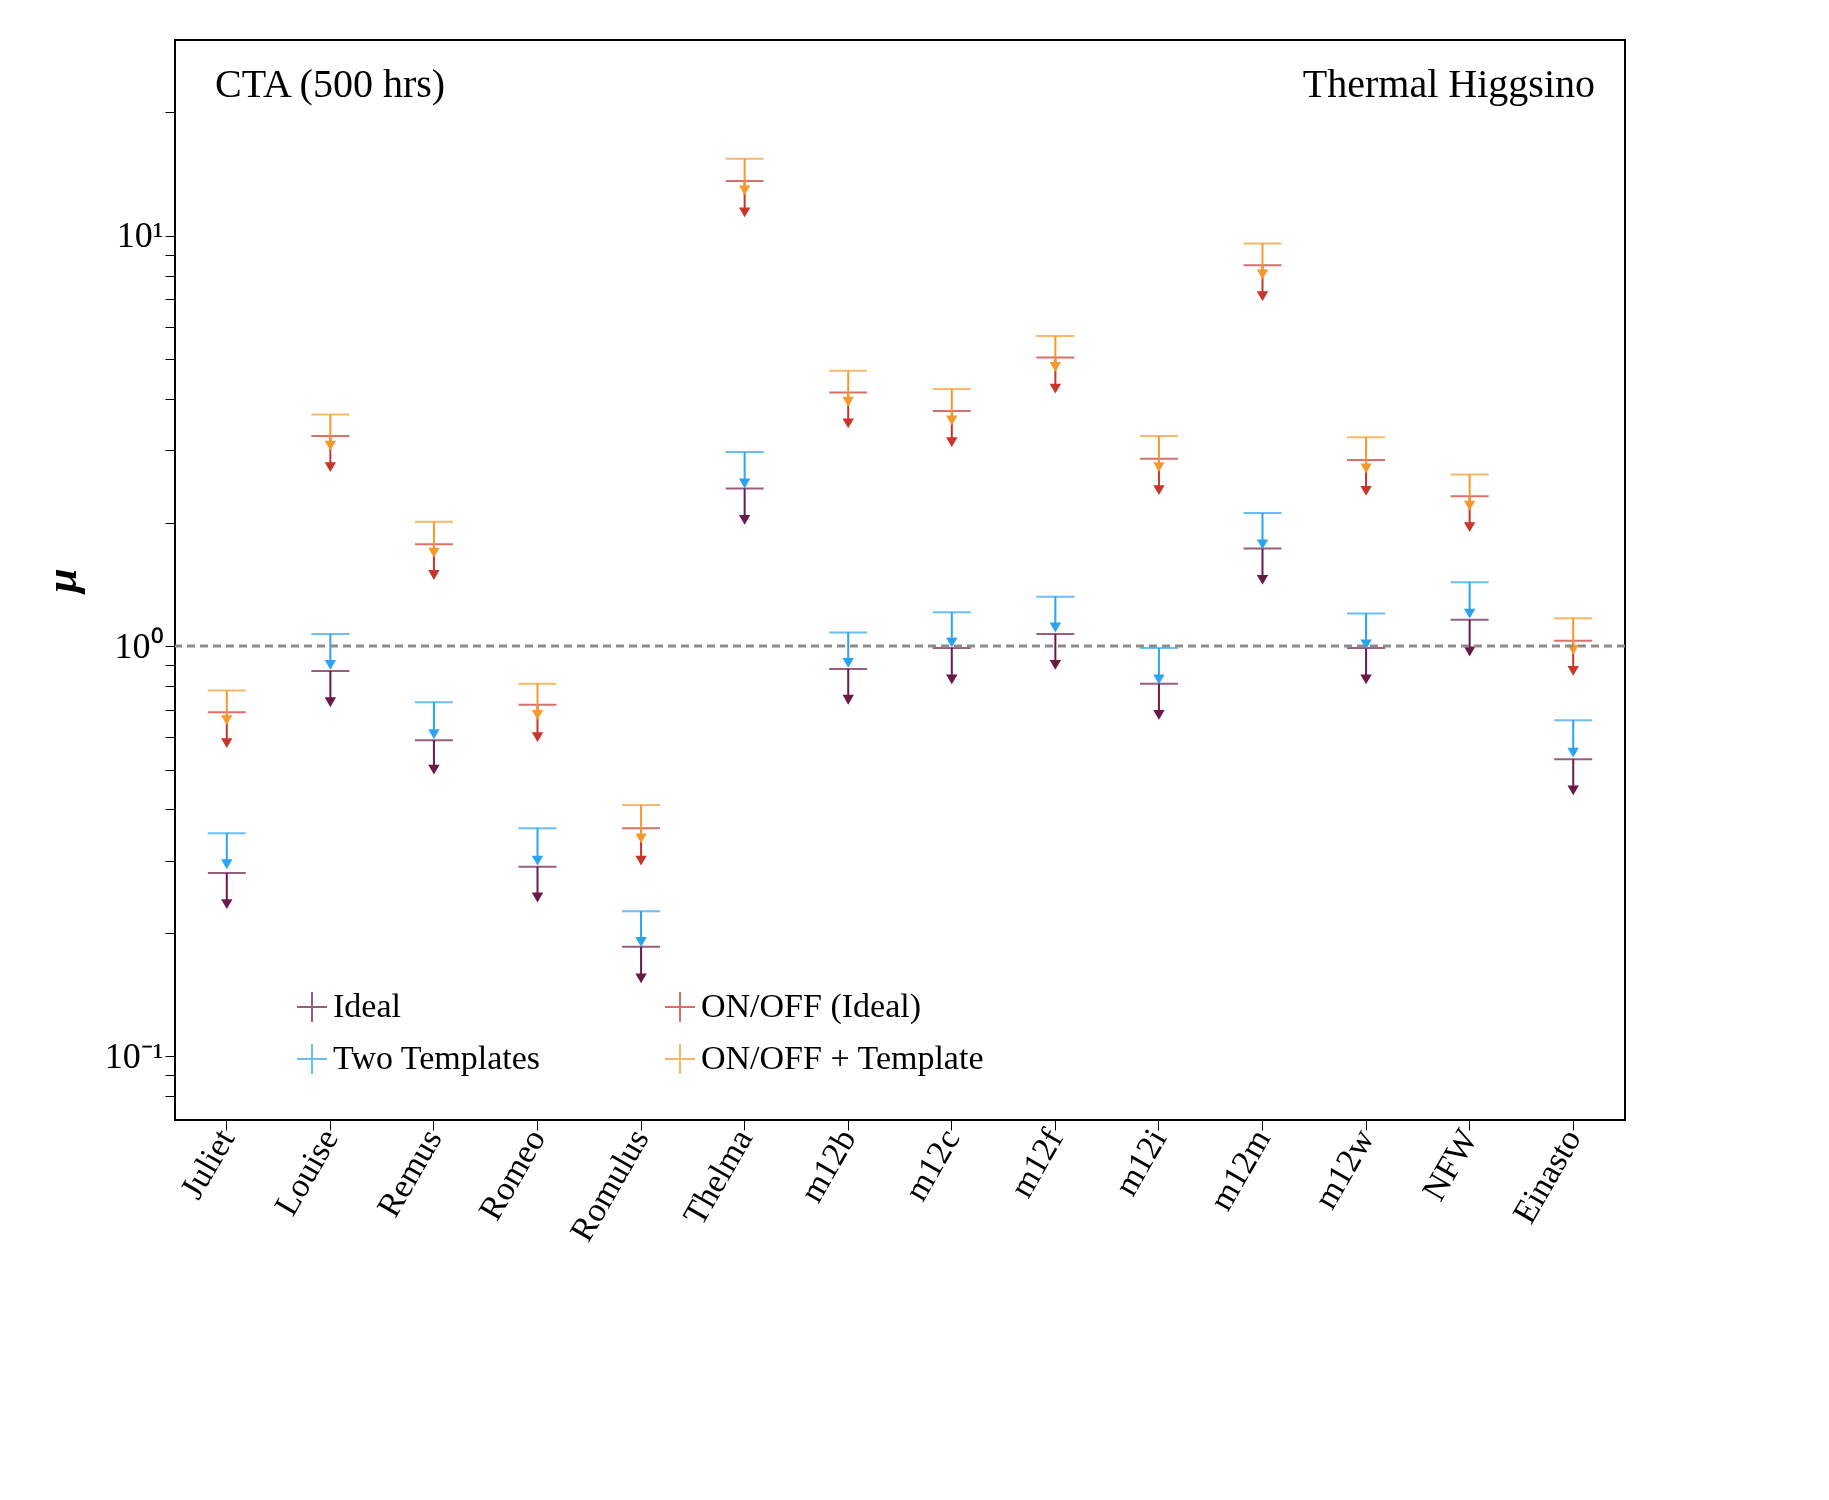 This screenshot has height=1500, width=1829. What do you see at coordinates (842, 1057) in the screenshot?
I see `legend-label: ON/OFF + Template` at bounding box center [842, 1057].